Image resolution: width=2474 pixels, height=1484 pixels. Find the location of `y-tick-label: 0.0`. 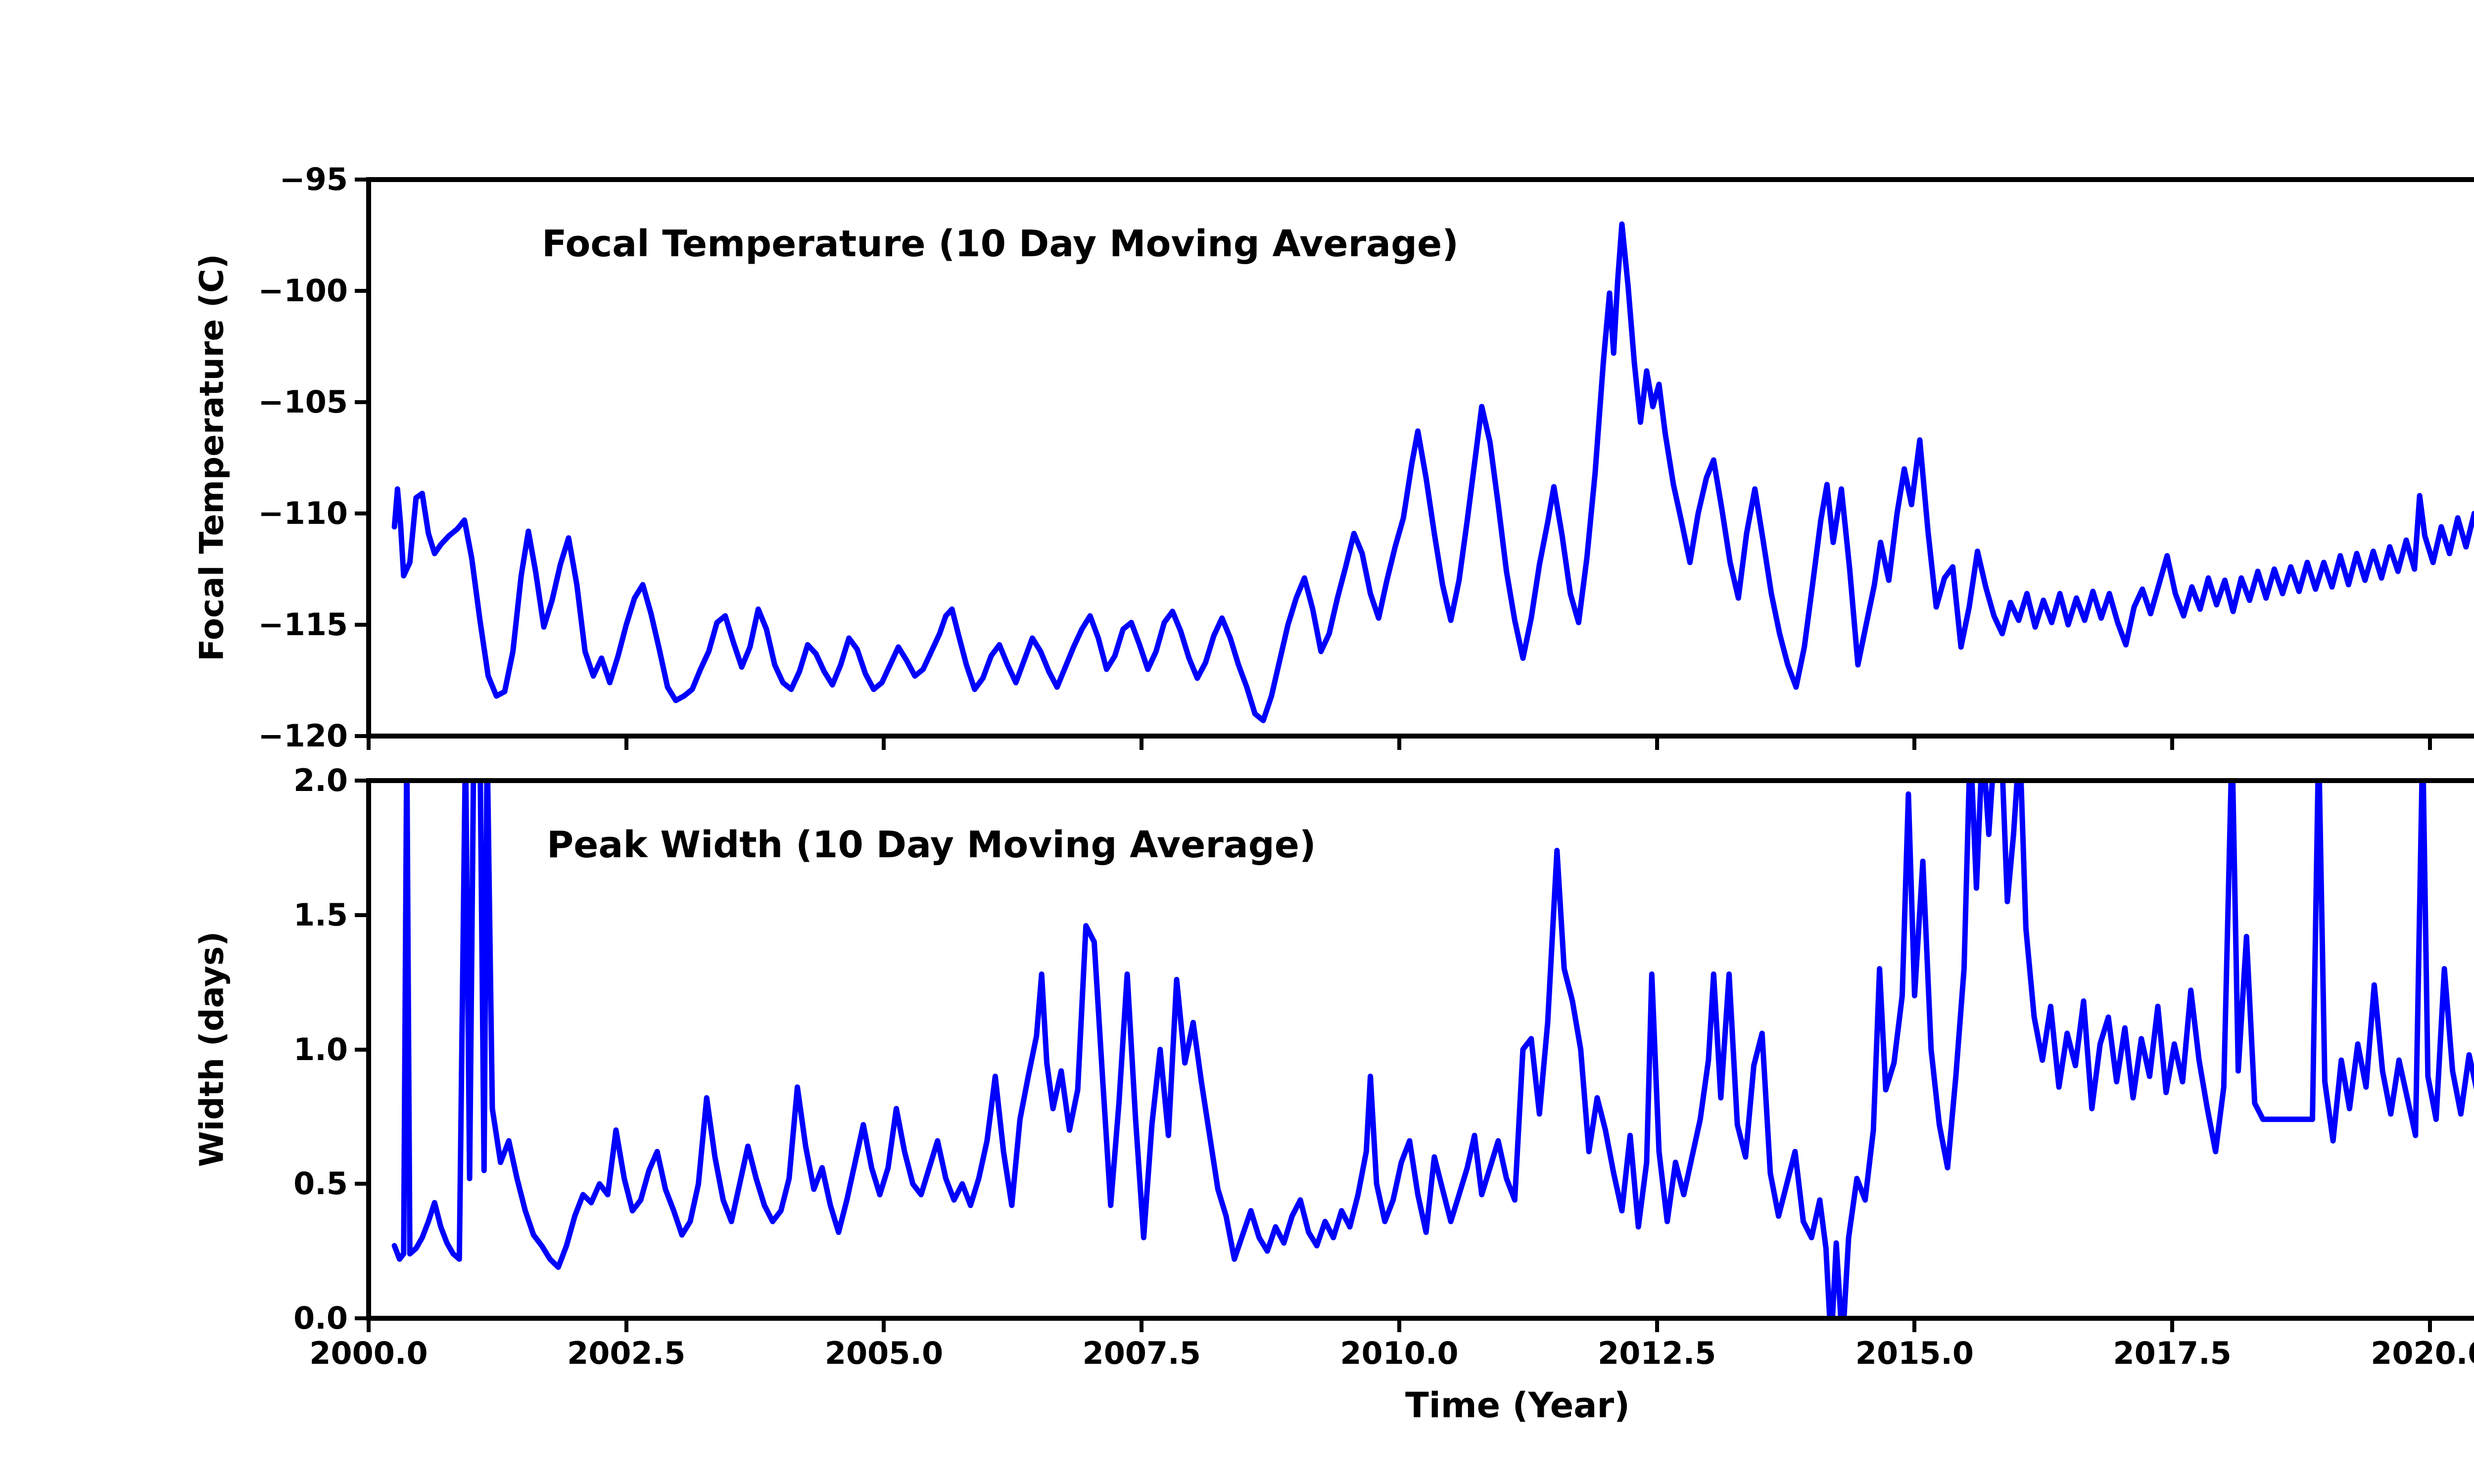

y-tick-label: 0.0 is located at coordinates (320, 1318).